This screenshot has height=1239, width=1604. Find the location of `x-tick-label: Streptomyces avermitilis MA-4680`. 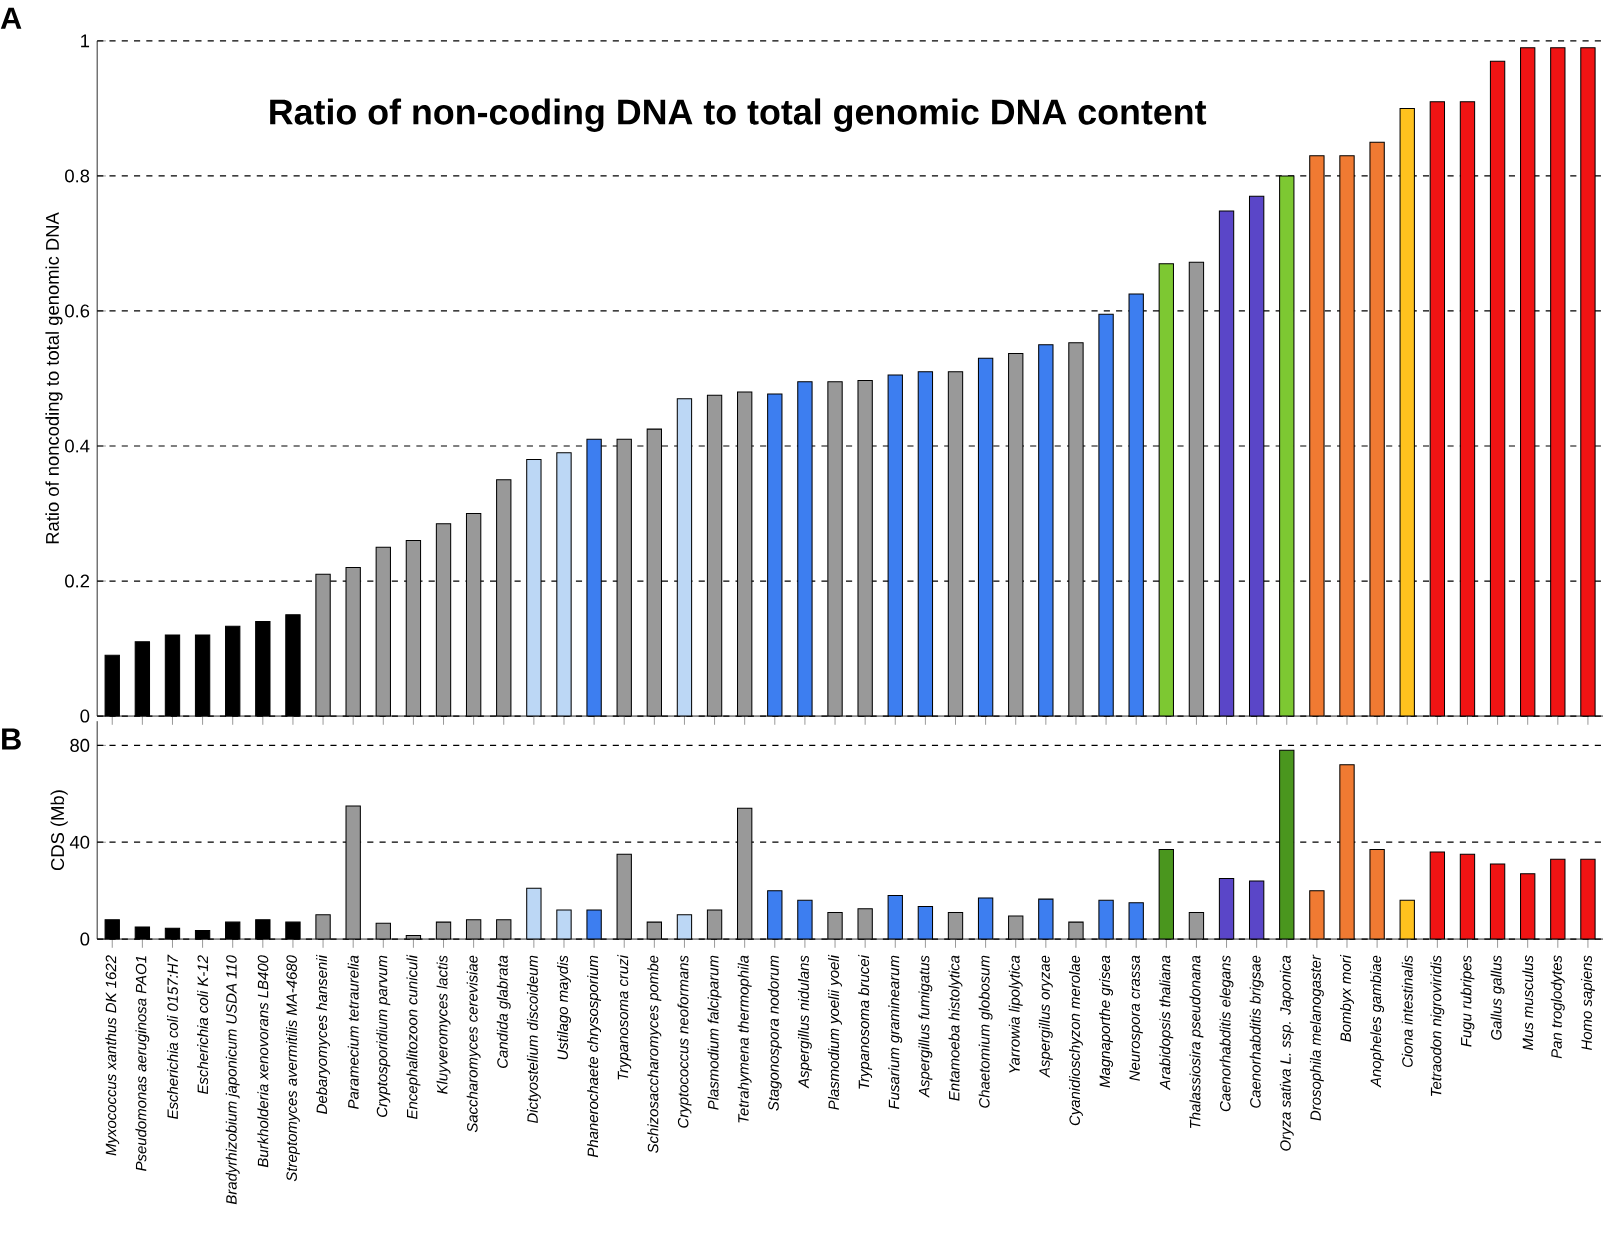

x-tick-label: Streptomyces avermitilis MA-4680 is located at coordinates (292, 1068).